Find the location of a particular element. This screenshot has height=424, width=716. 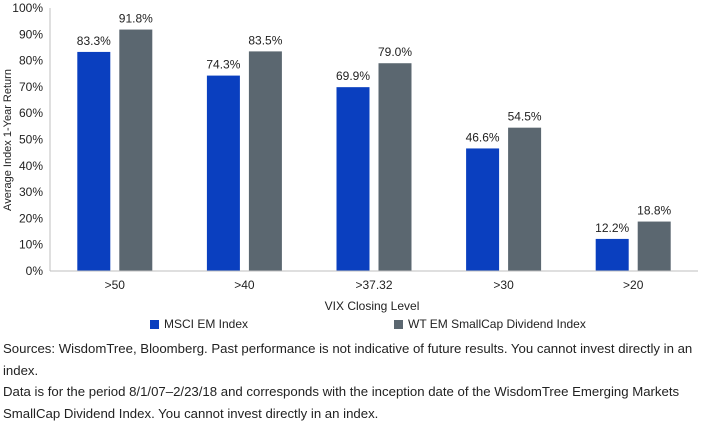

y-tick-label: 50% is located at coordinates (31, 140).